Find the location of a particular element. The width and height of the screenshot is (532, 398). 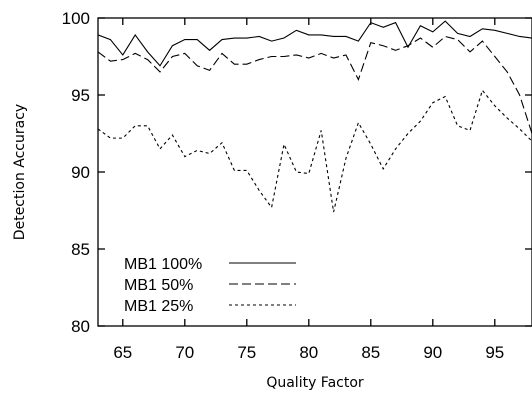

legend-label-3: MB1 25% is located at coordinates (158, 306).